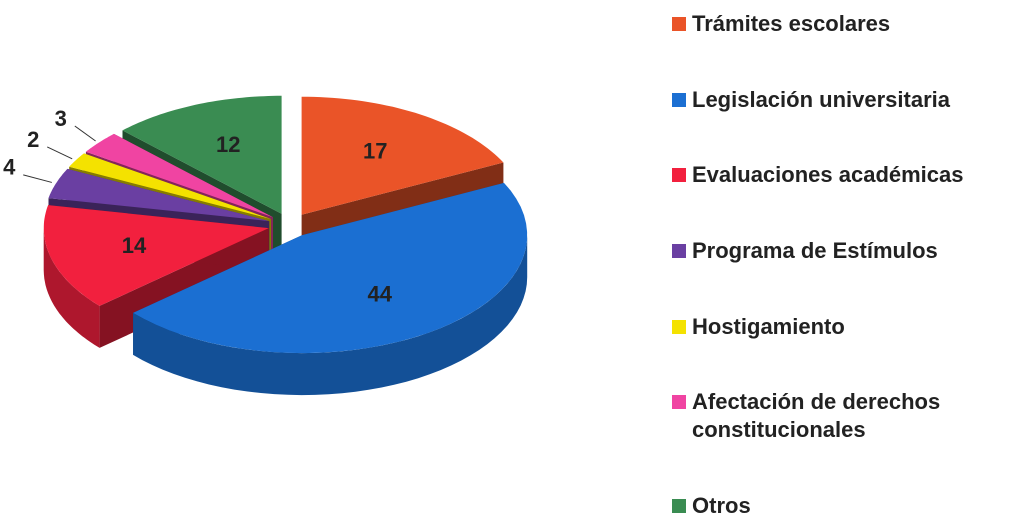 Image resolution: width=1024 pixels, height=523 pixels. Describe the element at coordinates (768, 326) in the screenshot. I see `legend-label: Hostigamiento` at that location.